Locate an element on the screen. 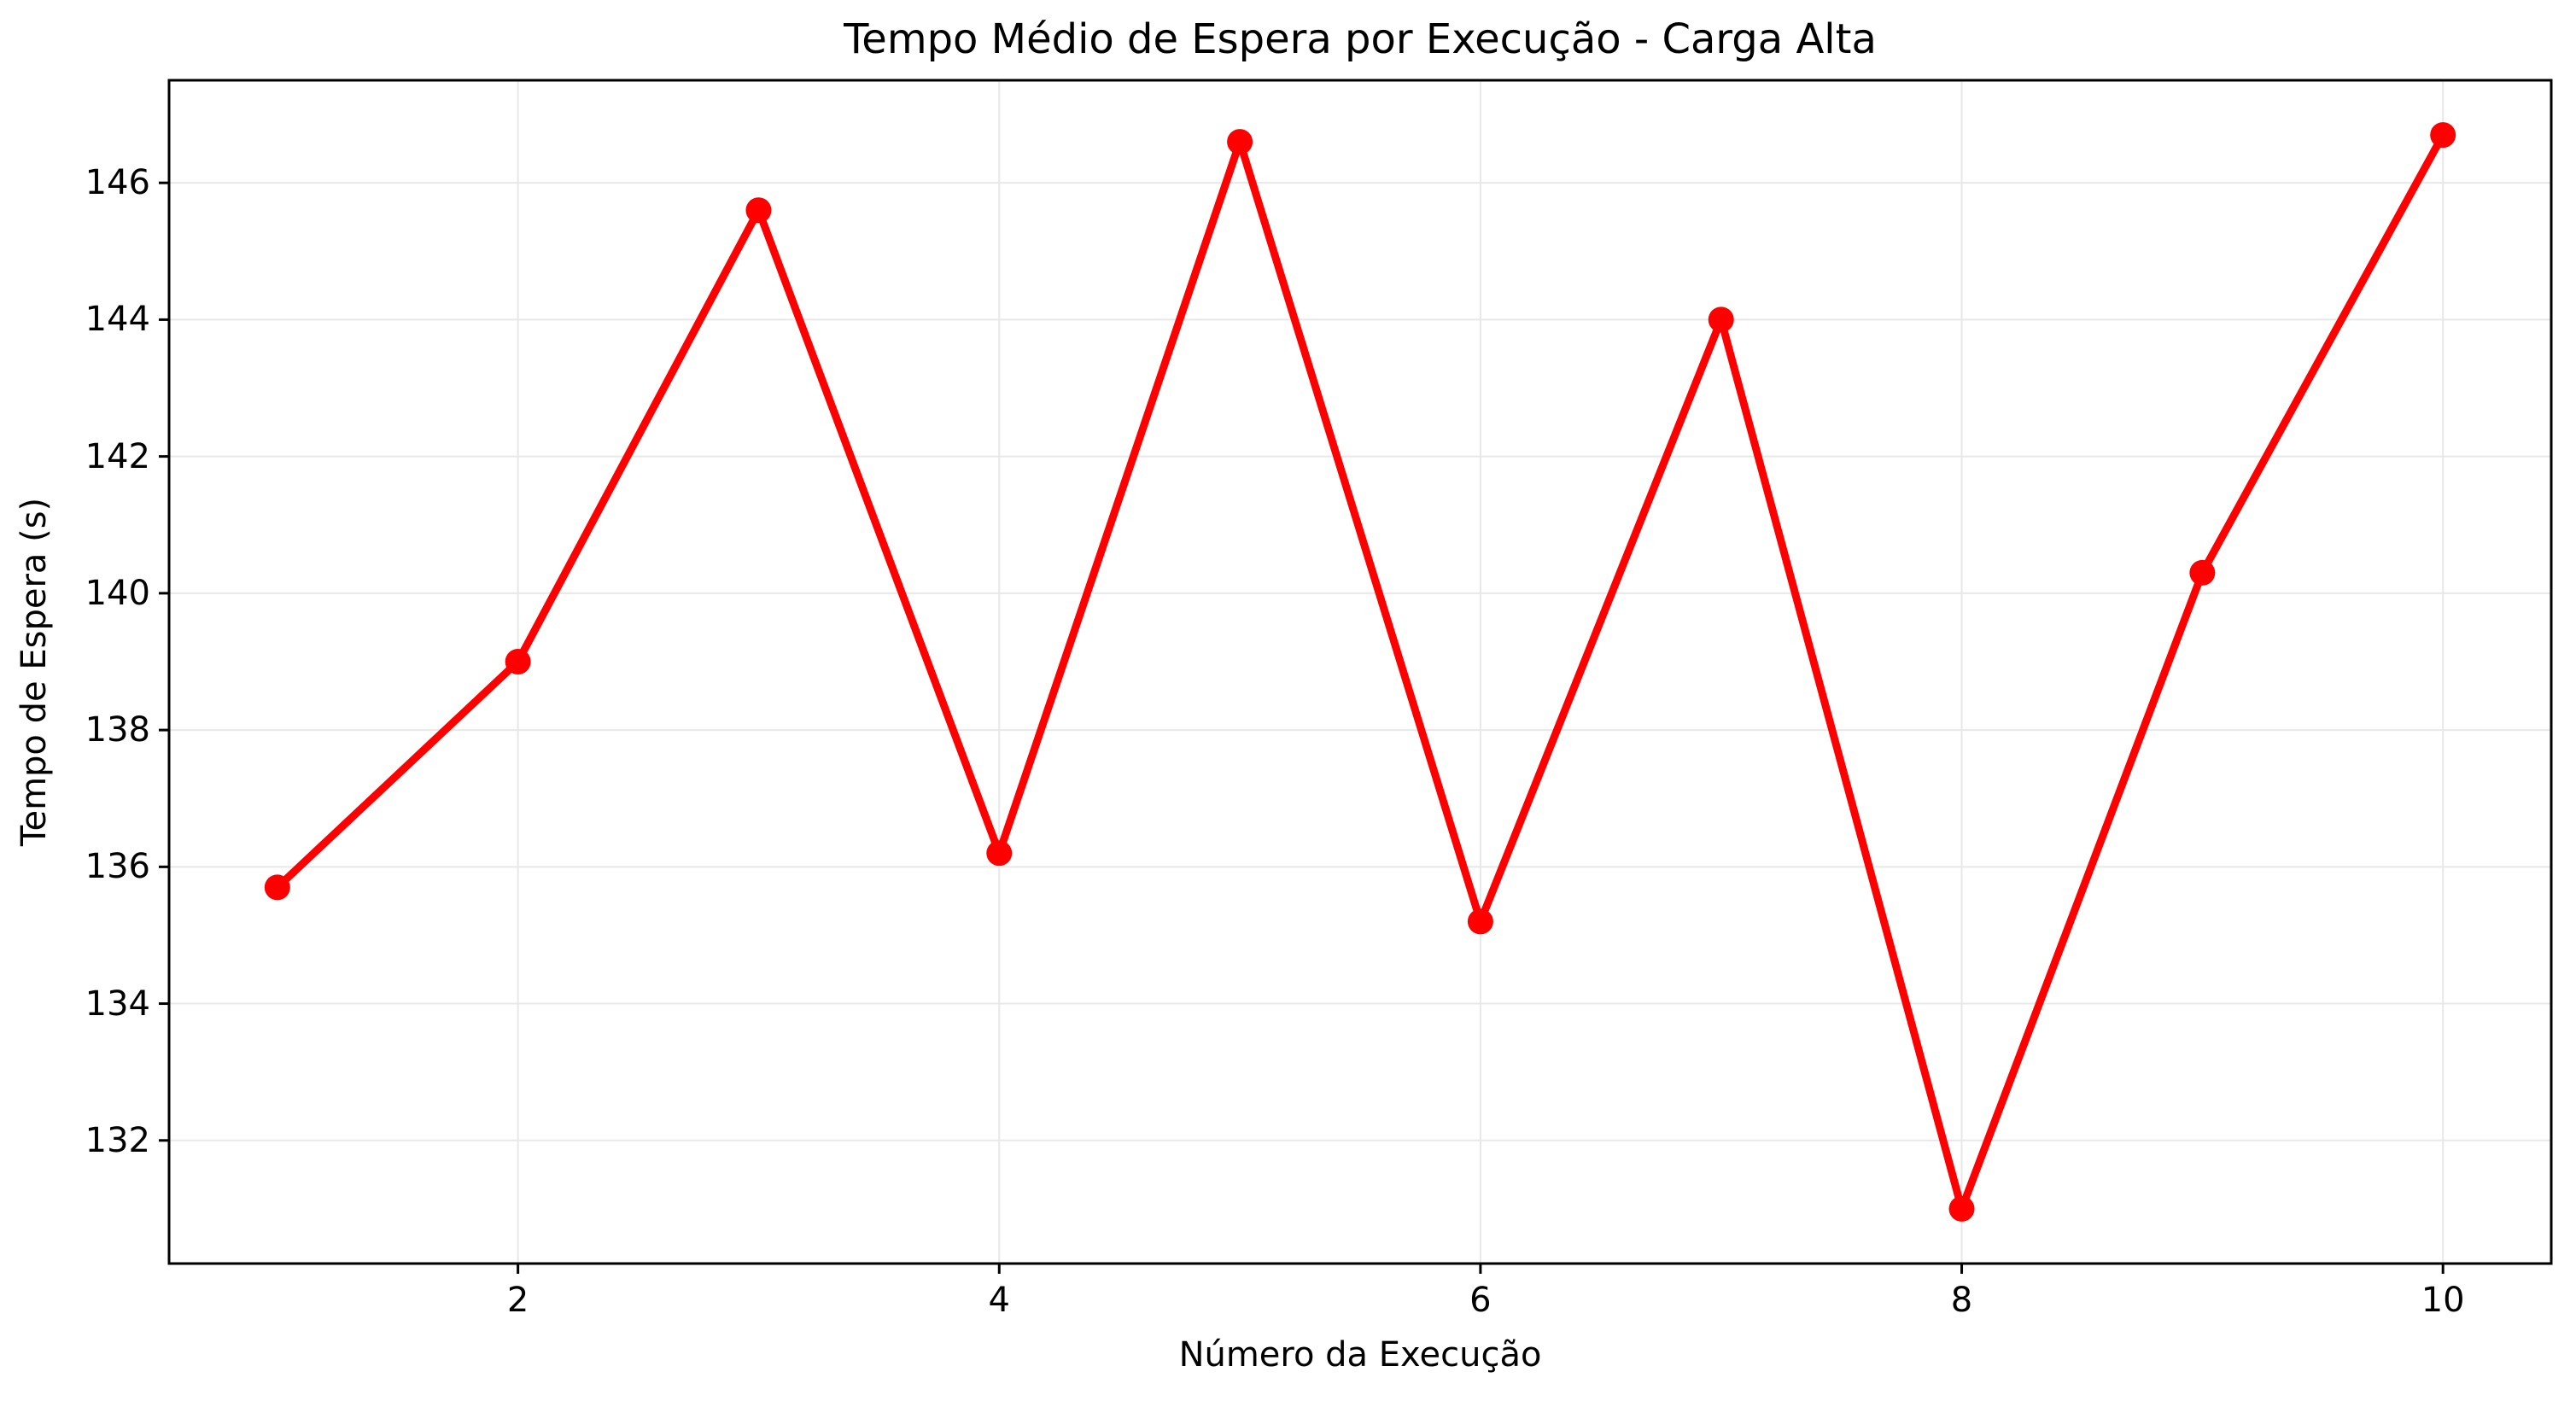 This screenshot has width=2576, height=1401. x-tick-label: 2 is located at coordinates (517, 1300).